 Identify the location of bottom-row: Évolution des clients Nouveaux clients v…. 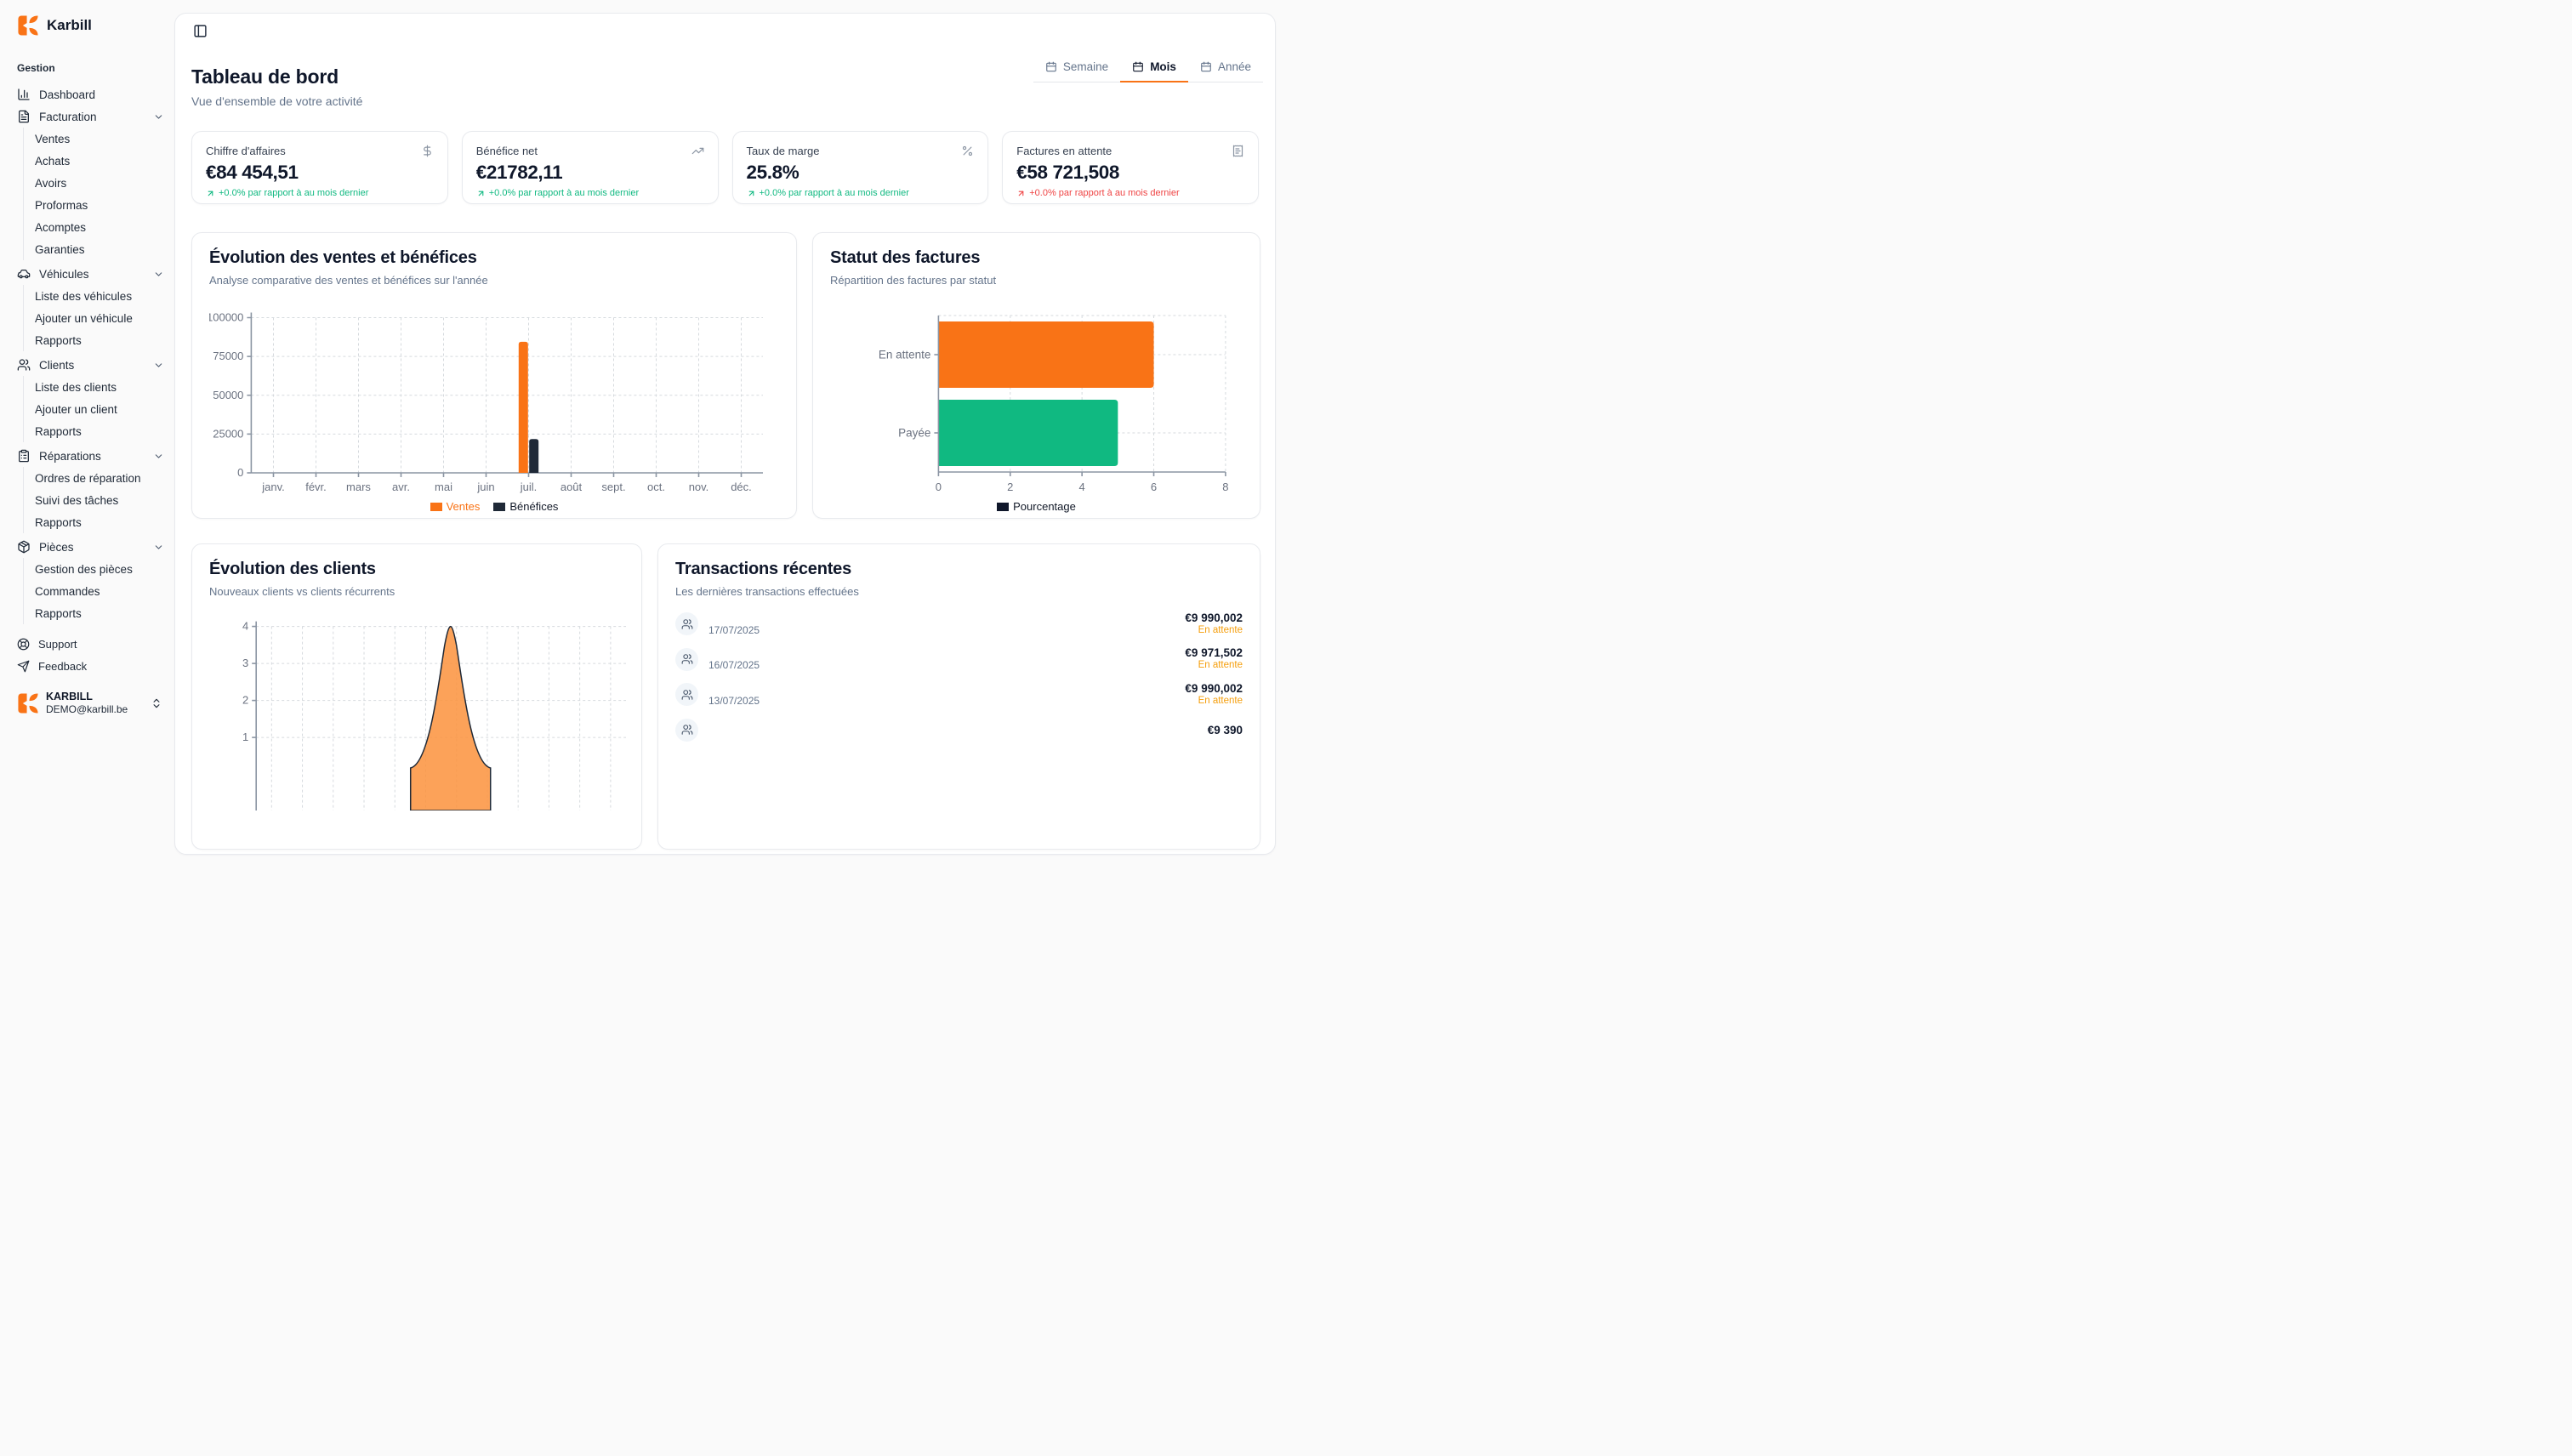
(726, 696).